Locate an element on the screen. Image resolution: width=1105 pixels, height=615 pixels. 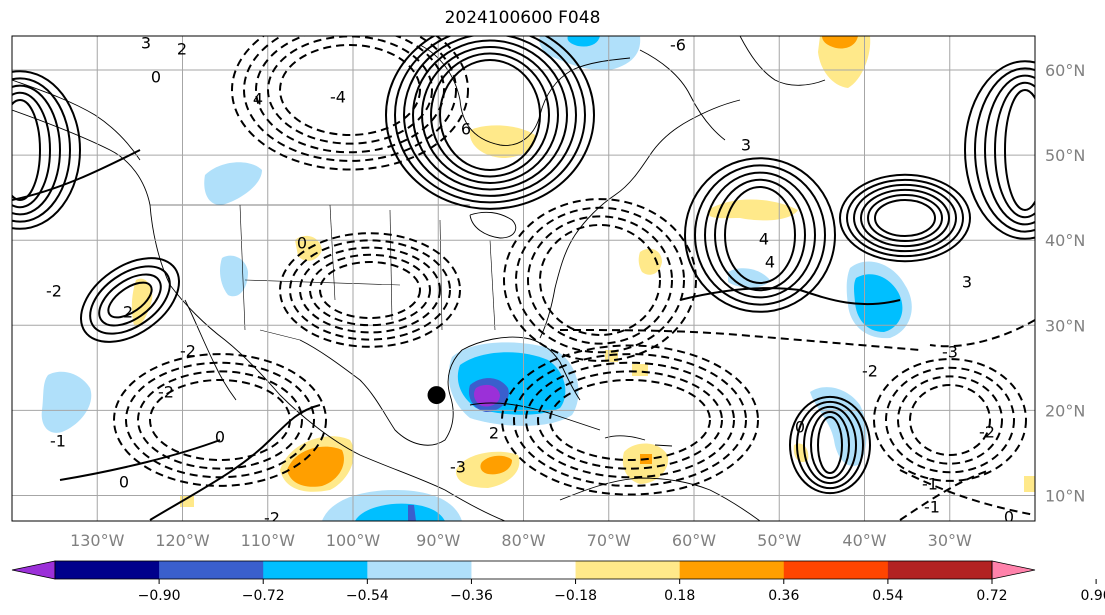
colorbar-extend-low is located at coordinates (33, 570).